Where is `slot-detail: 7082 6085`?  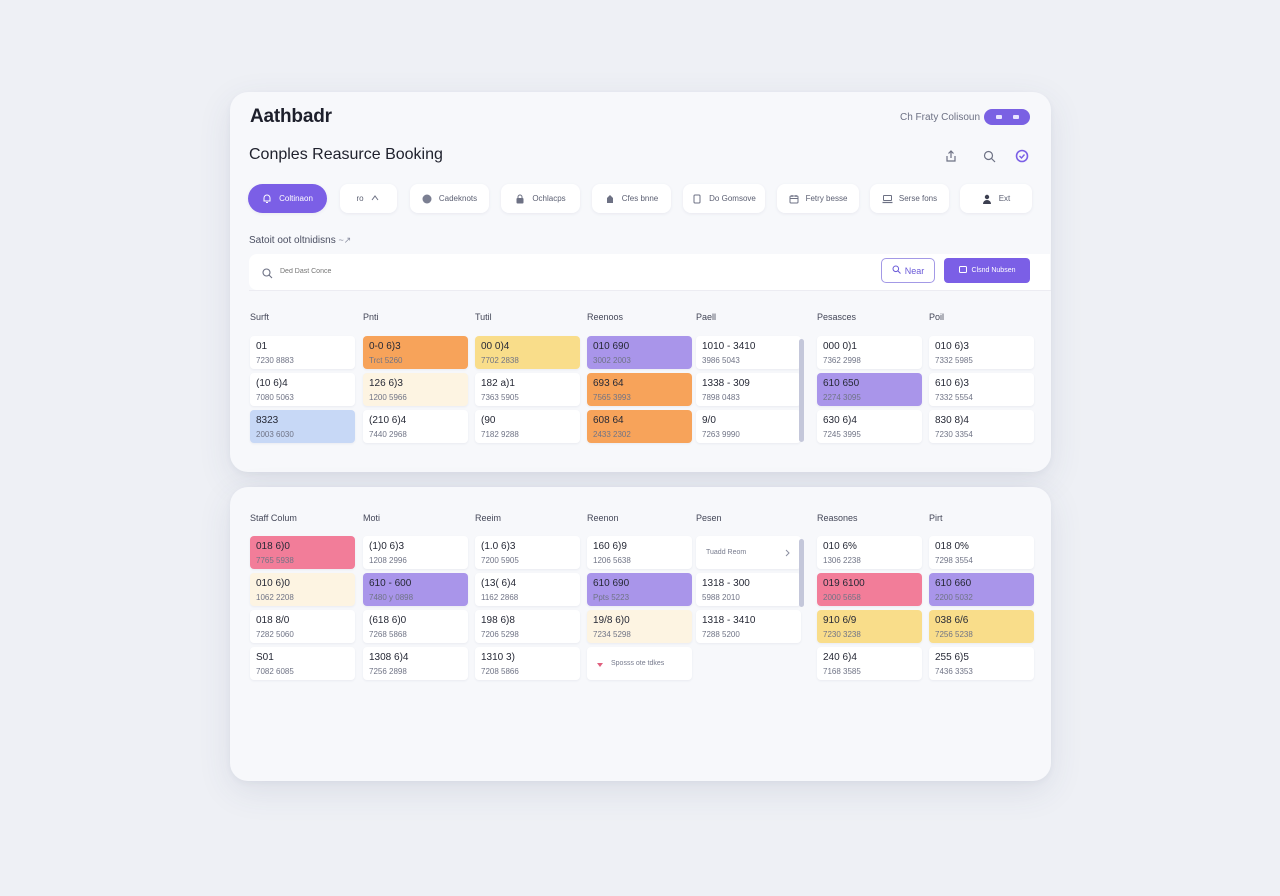 slot-detail: 7082 6085 is located at coordinates (275, 671).